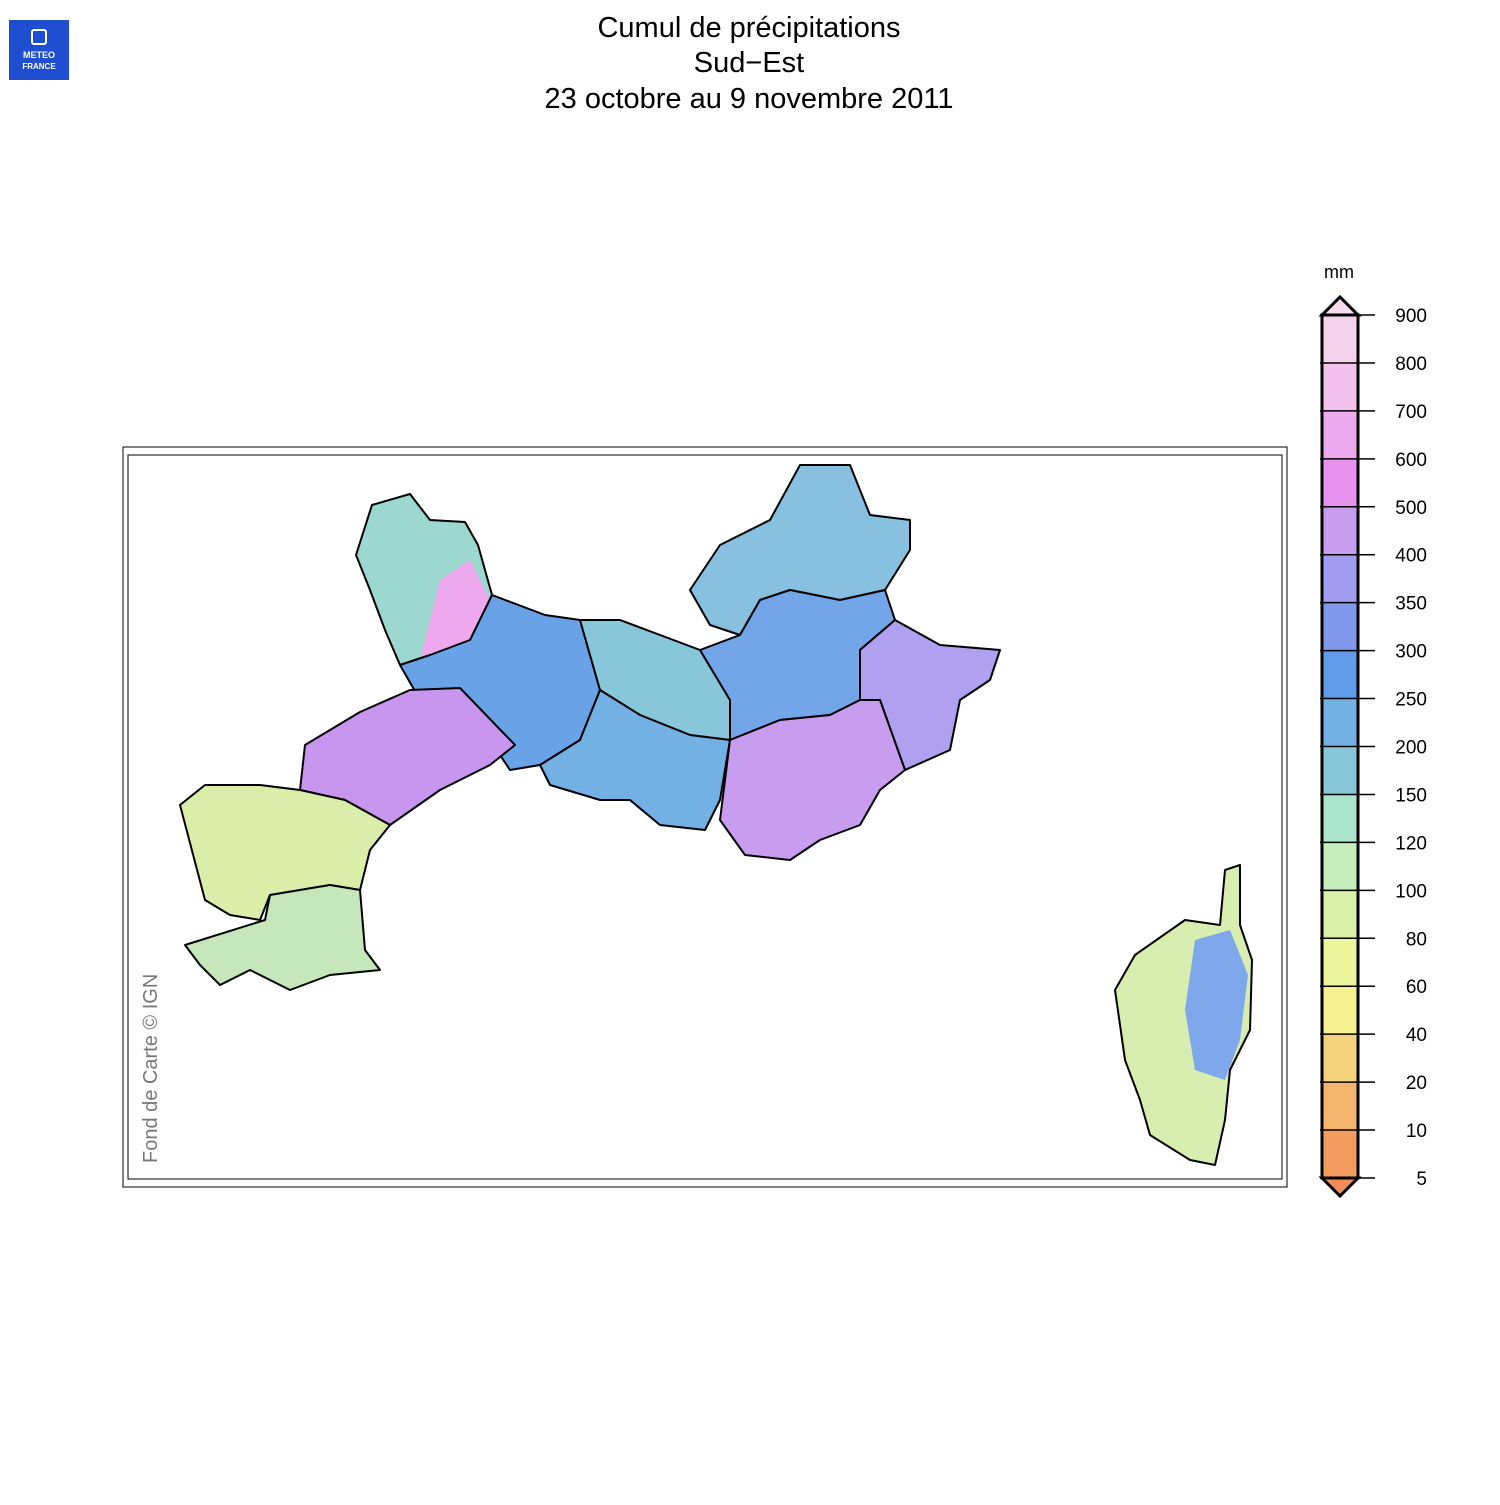  Describe the element at coordinates (1411, 460) in the screenshot. I see `legend-tick-label: 600` at that location.